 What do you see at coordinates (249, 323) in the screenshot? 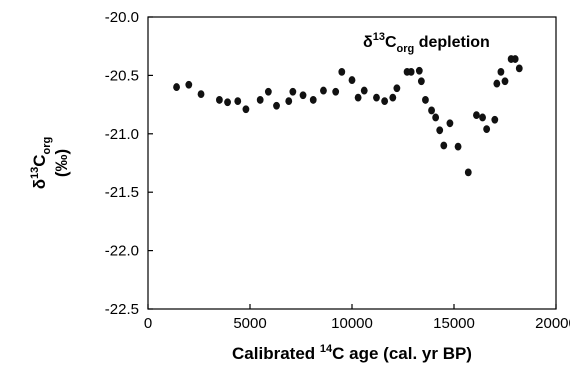
I see `x-tick-label: 5000` at bounding box center [249, 323].